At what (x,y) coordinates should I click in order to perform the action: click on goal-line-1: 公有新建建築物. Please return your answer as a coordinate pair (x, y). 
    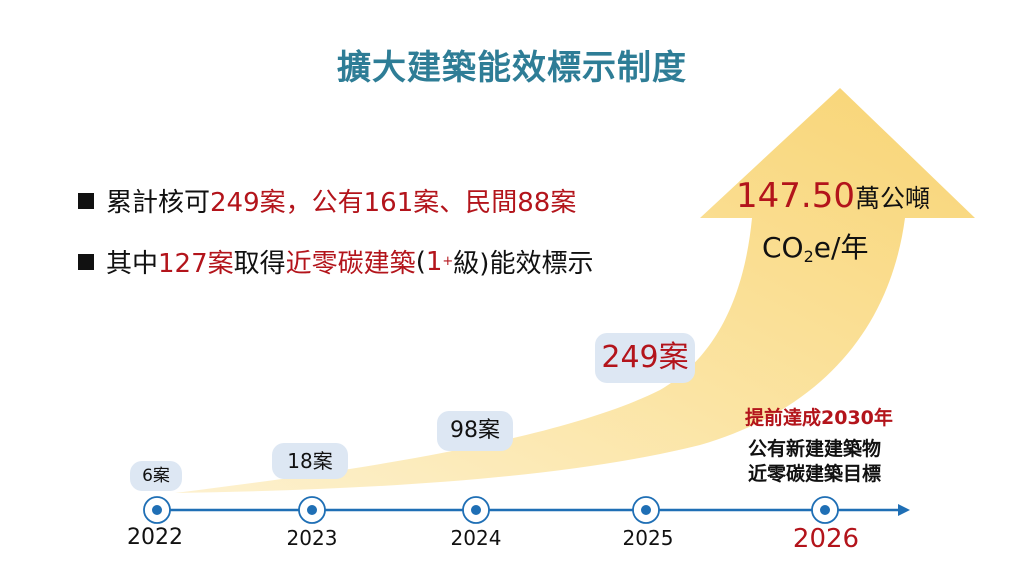
    Looking at the image, I should click on (815, 449).